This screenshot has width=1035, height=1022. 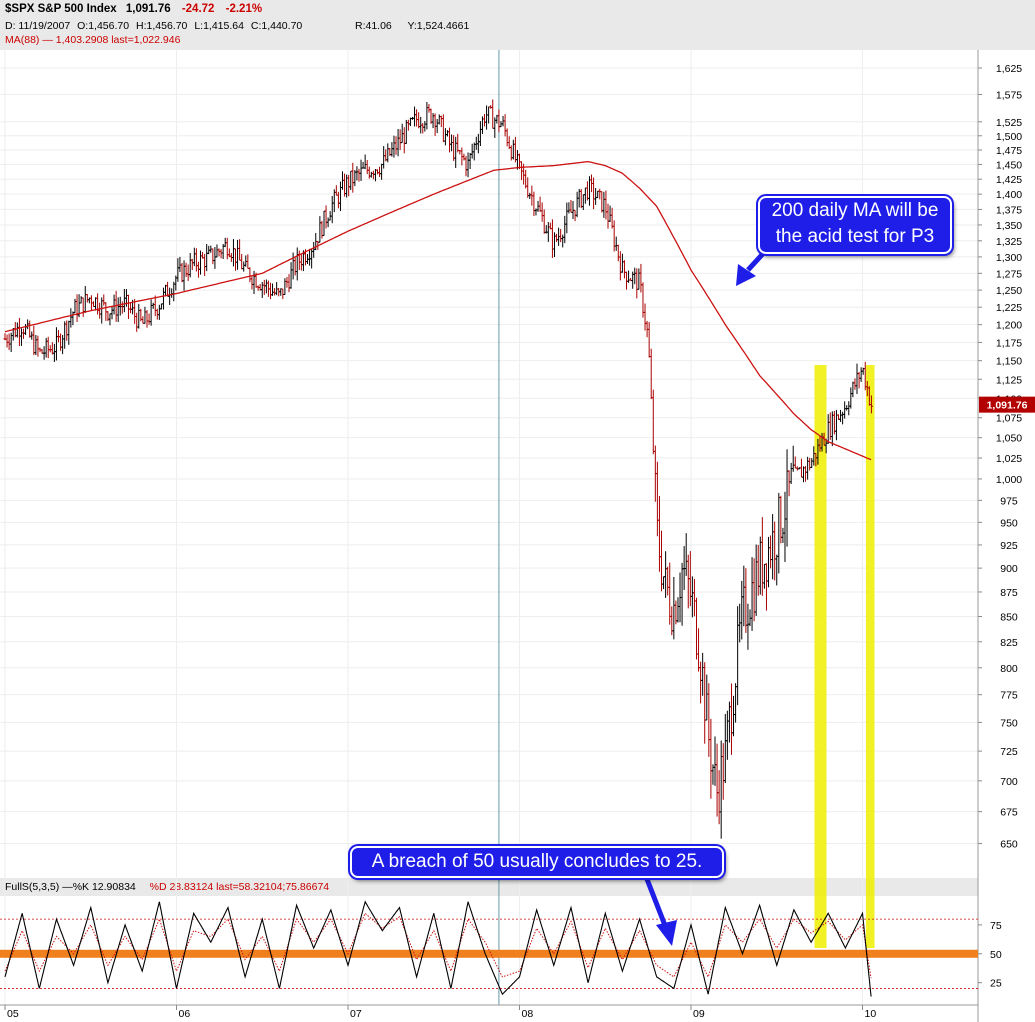 What do you see at coordinates (99, 887) in the screenshot?
I see `stoch-k-label: —%K 12.90834` at bounding box center [99, 887].